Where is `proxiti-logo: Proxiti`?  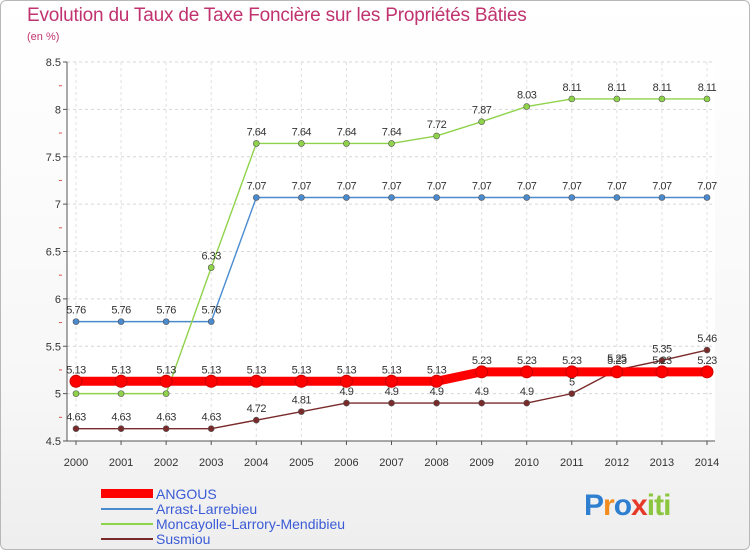 proxiti-logo: Proxiti is located at coordinates (627, 506).